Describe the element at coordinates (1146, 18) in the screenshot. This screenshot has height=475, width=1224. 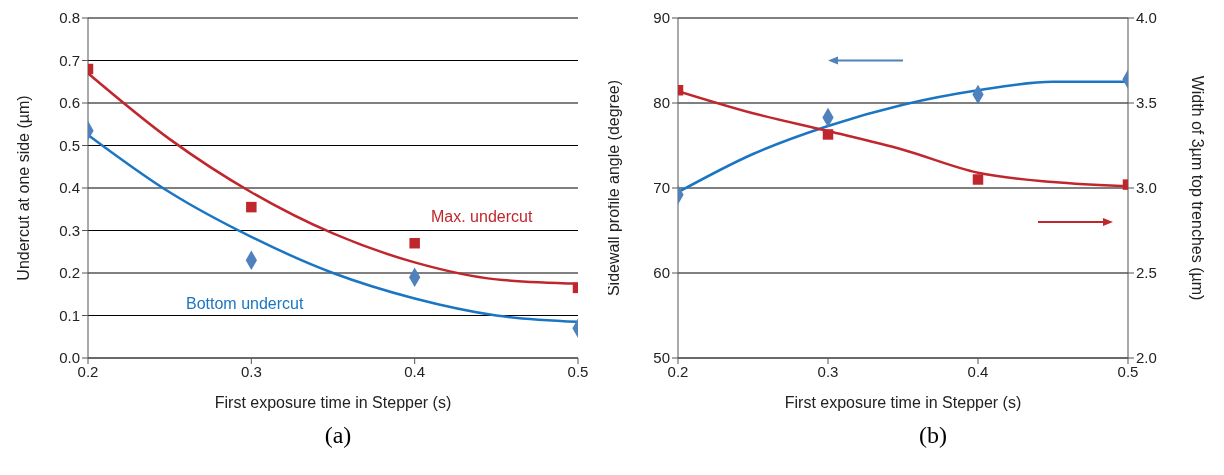
I see `y2-tick-label: 4.0` at that location.